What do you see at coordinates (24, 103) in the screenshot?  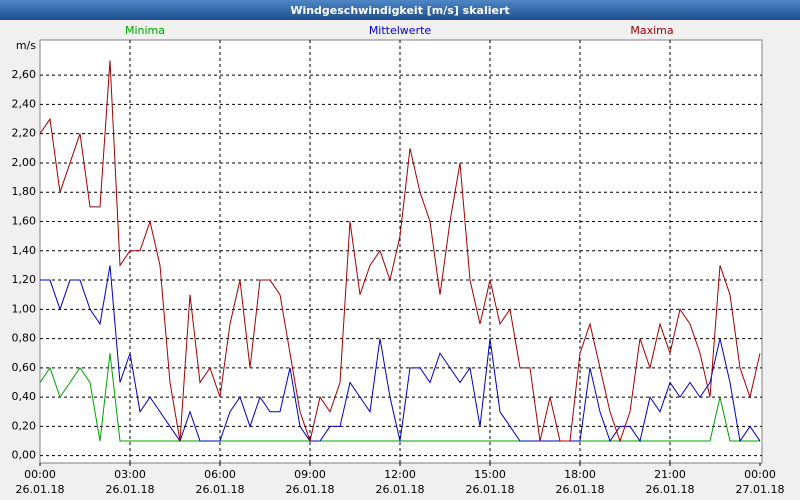 I see `y-tick-label: 2,40` at bounding box center [24, 103].